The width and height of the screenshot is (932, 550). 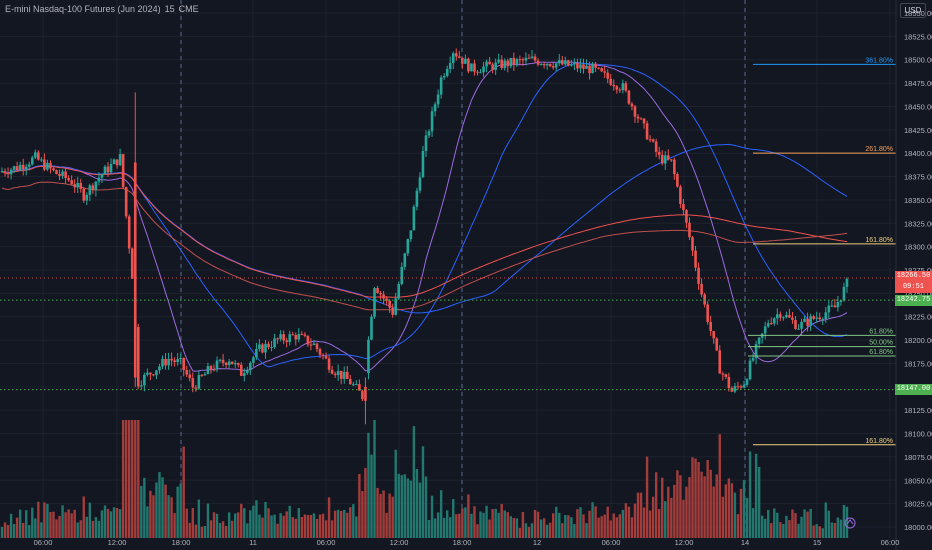 I want to click on replay-icon, so click(x=850, y=523).